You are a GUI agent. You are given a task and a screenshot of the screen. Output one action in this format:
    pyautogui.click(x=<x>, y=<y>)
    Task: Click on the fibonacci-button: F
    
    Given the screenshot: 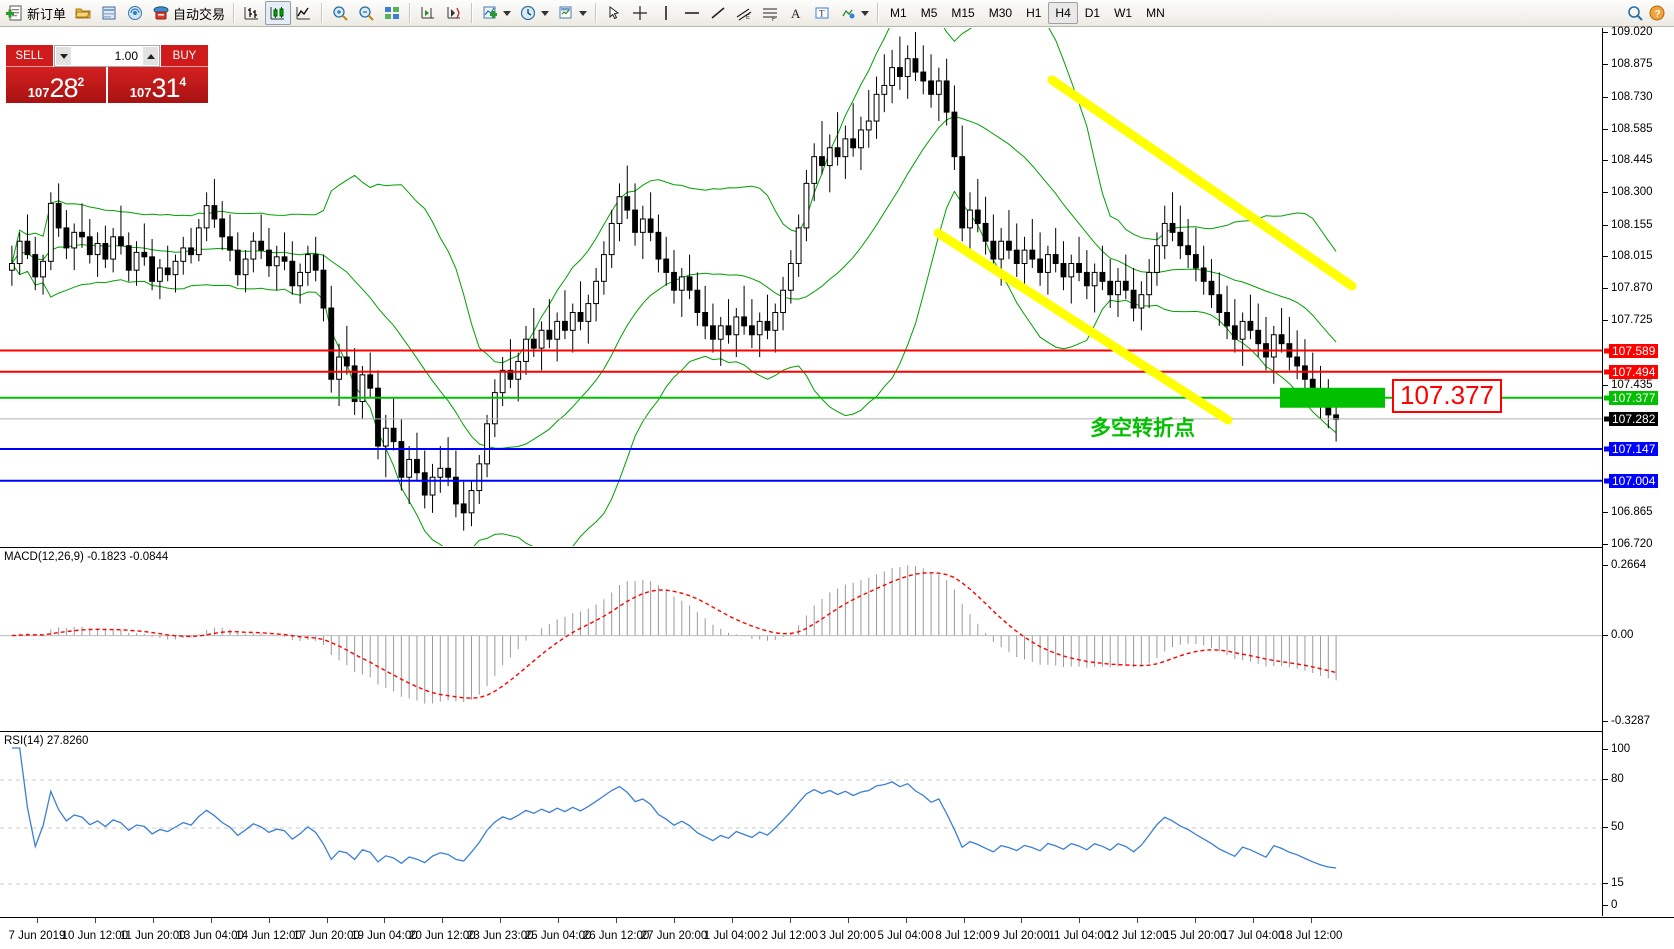 What is the action you would take?
    pyautogui.click(x=770, y=13)
    